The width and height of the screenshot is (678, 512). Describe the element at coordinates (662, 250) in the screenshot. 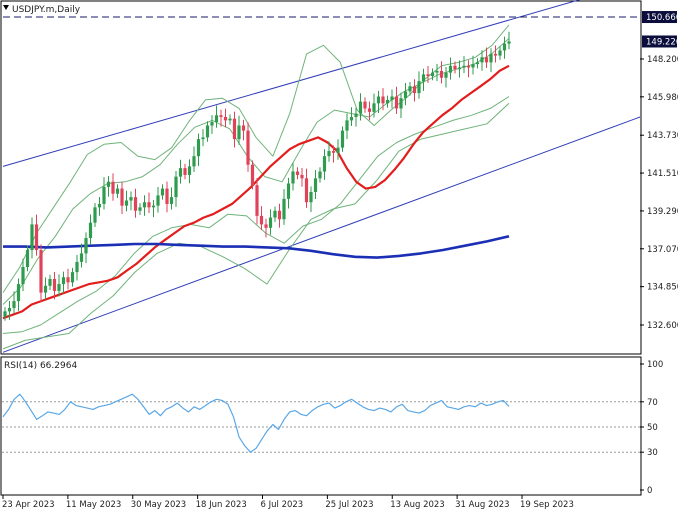

I see `price-tick-label: 137.070` at that location.